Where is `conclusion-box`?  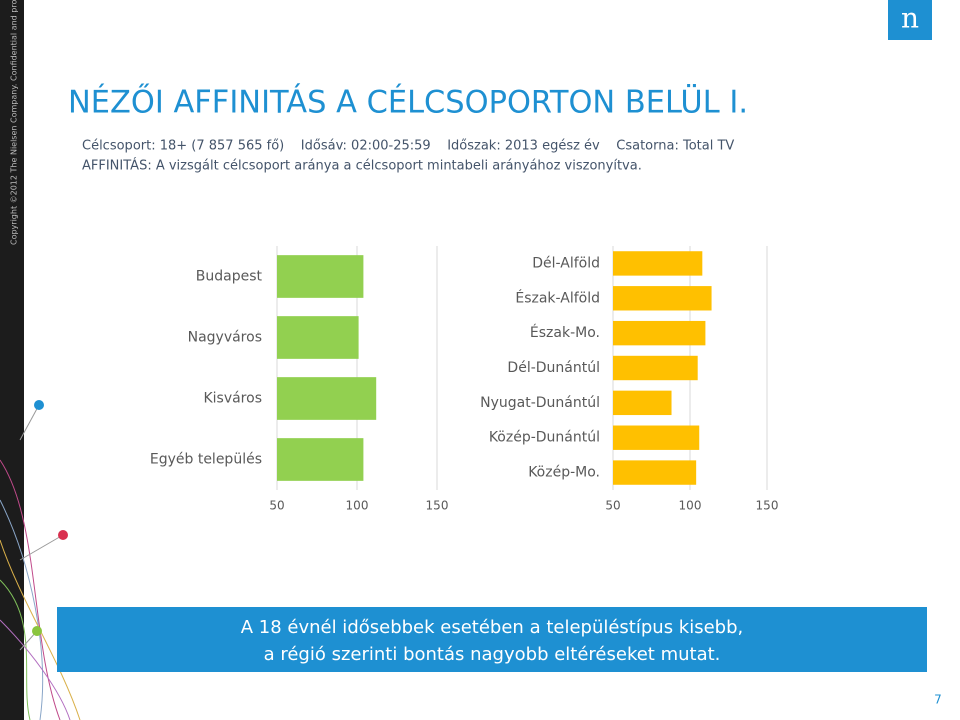
conclusion-box is located at coordinates (492, 639).